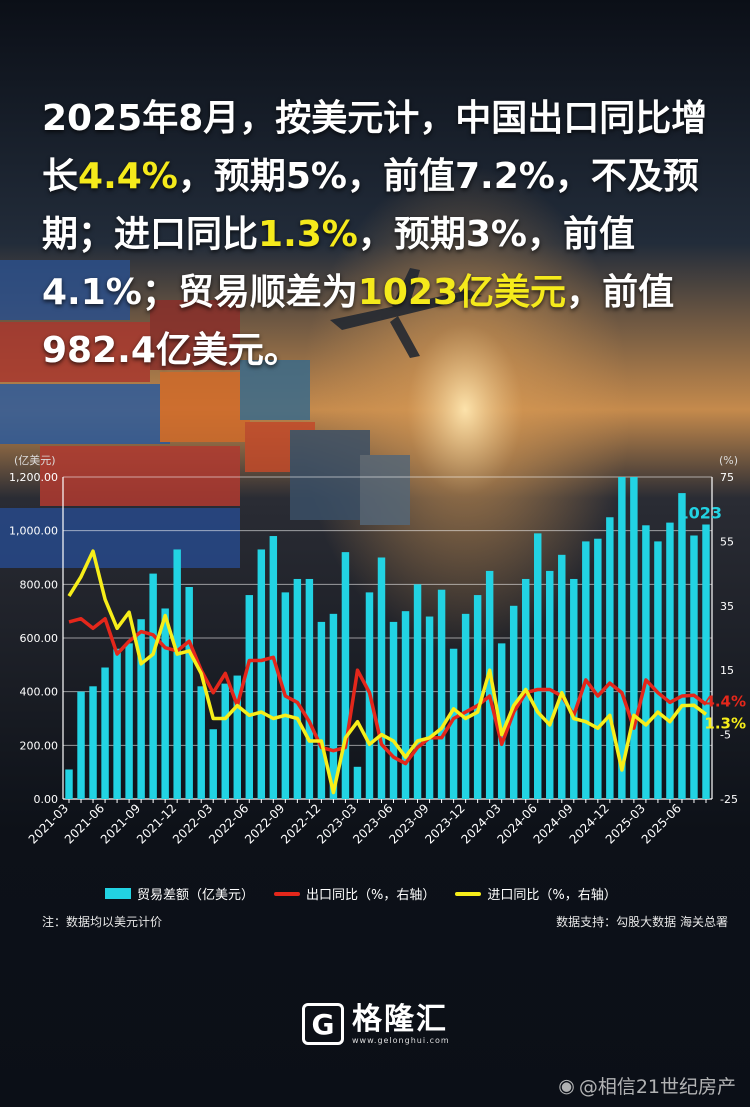 The width and height of the screenshot is (750, 1107). What do you see at coordinates (728, 460) in the screenshot?
I see `right-axis-unit: (%)` at bounding box center [728, 460].